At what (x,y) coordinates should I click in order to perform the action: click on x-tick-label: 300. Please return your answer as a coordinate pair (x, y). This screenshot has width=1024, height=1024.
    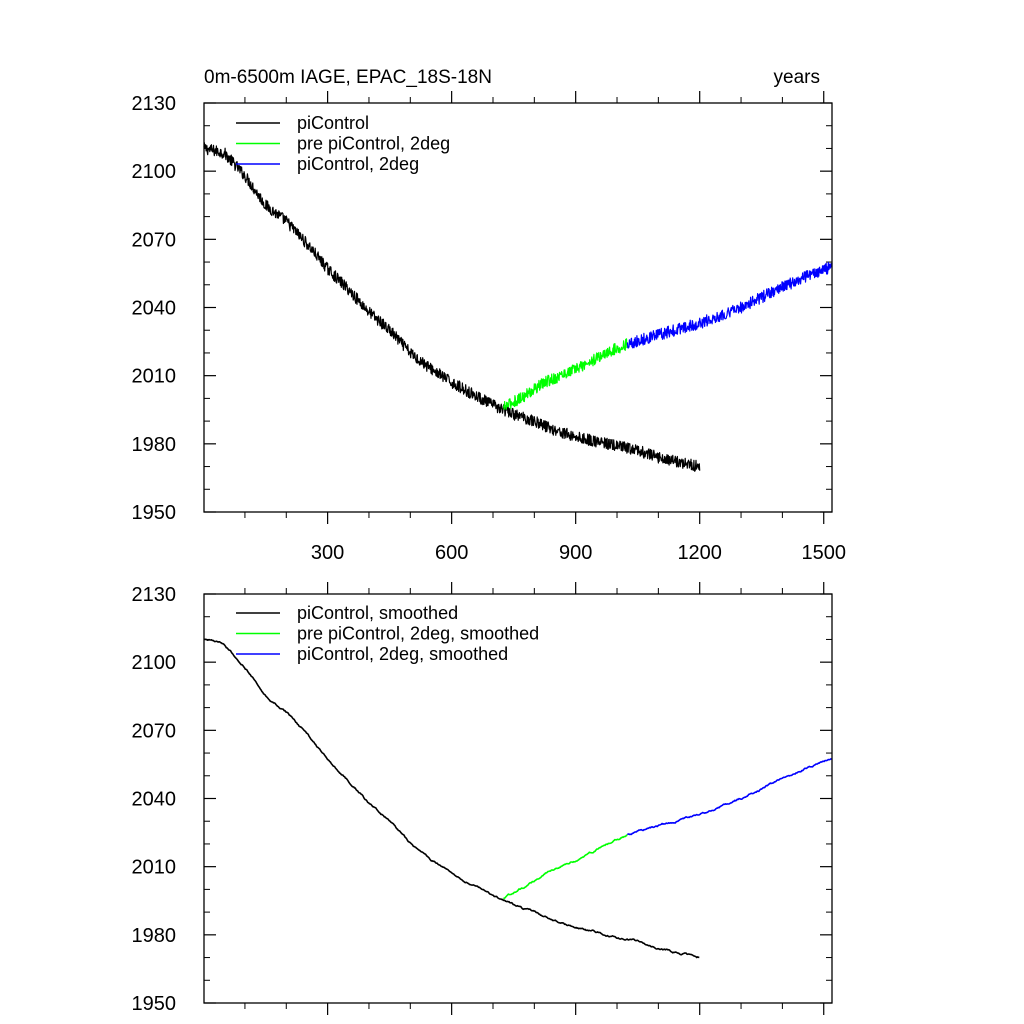
    Looking at the image, I should click on (327, 553).